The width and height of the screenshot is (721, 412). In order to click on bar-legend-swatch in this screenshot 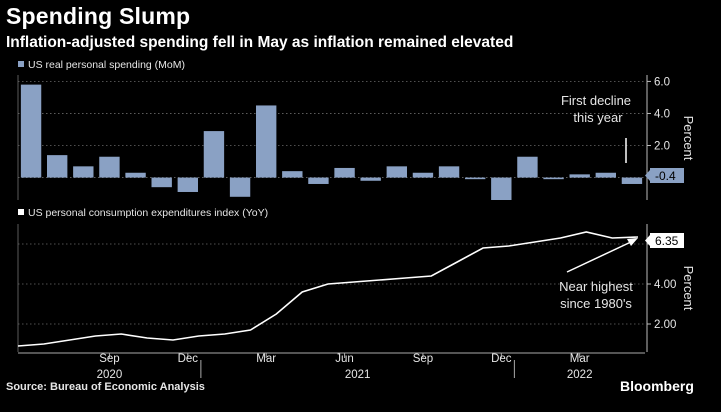, I will do `click(21, 64)`.